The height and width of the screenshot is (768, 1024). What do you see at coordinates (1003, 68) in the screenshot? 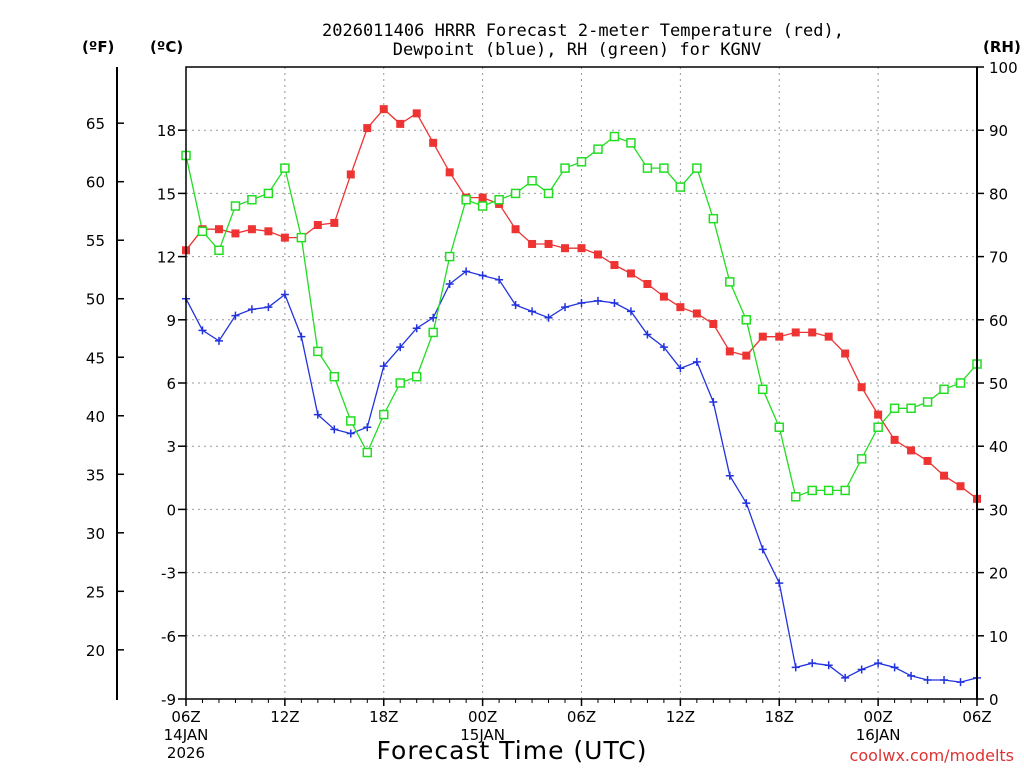
I see `y-rh-tick-label: 100` at bounding box center [1003, 68].